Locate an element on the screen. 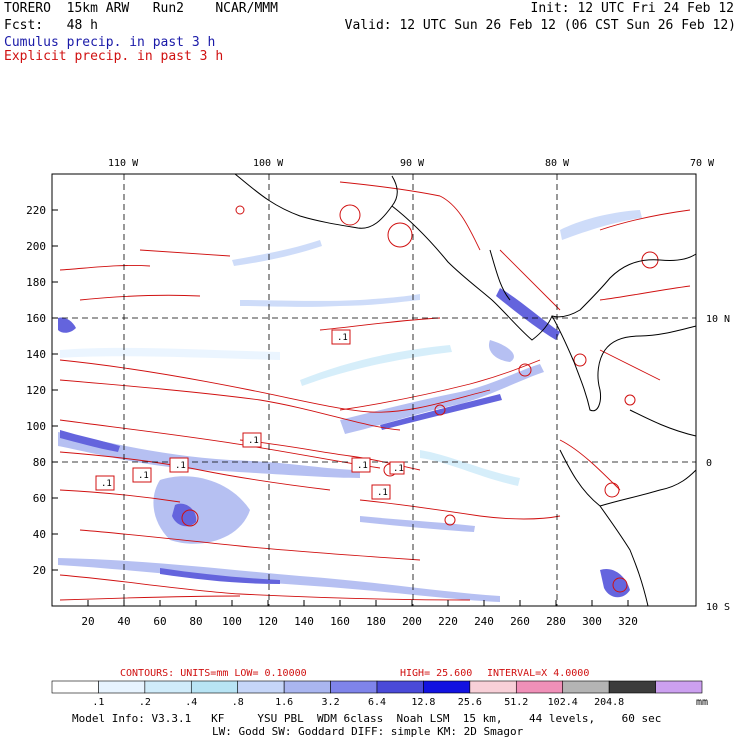 The height and width of the screenshot is (740, 740). lat-label-10s: 10 S is located at coordinates (718, 607).